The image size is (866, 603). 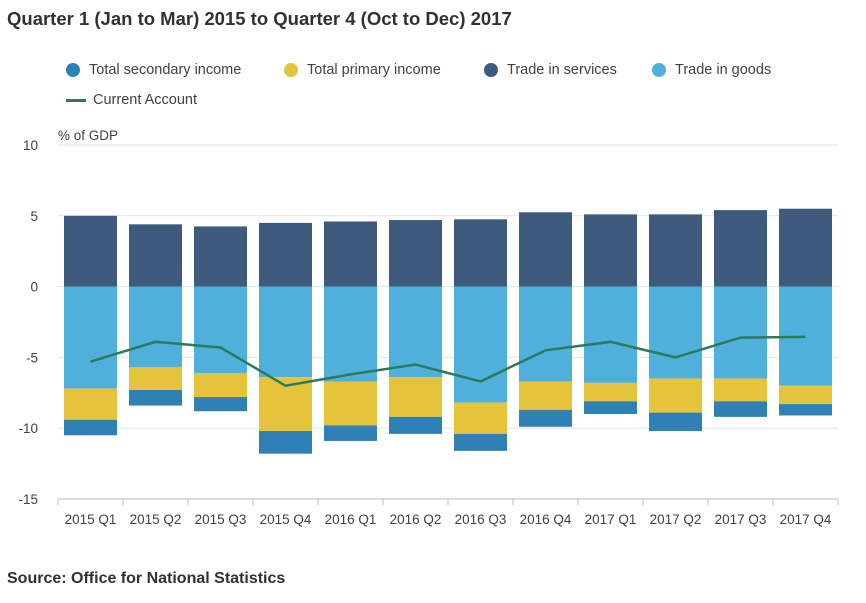 What do you see at coordinates (723, 70) in the screenshot?
I see `legend-label: Trade in goods` at bounding box center [723, 70].